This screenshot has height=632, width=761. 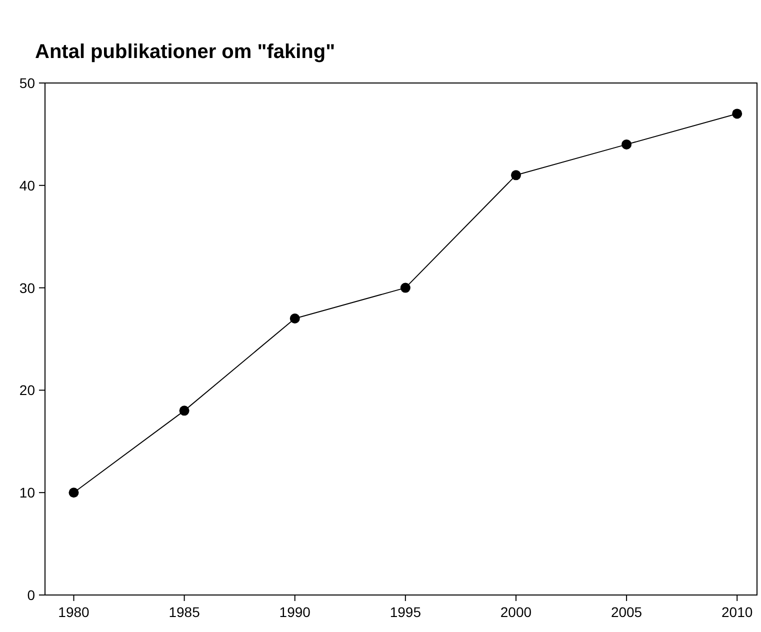 What do you see at coordinates (406, 612) in the screenshot?
I see `x-tick-label: 1995` at bounding box center [406, 612].